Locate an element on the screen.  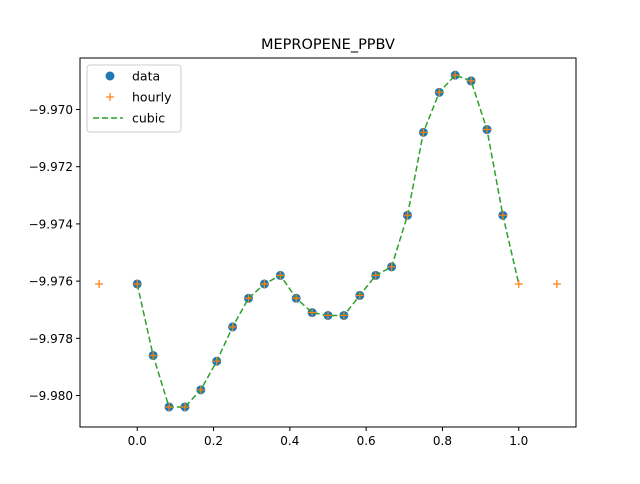
y-tick-label: −9.974 is located at coordinates (51, 224).